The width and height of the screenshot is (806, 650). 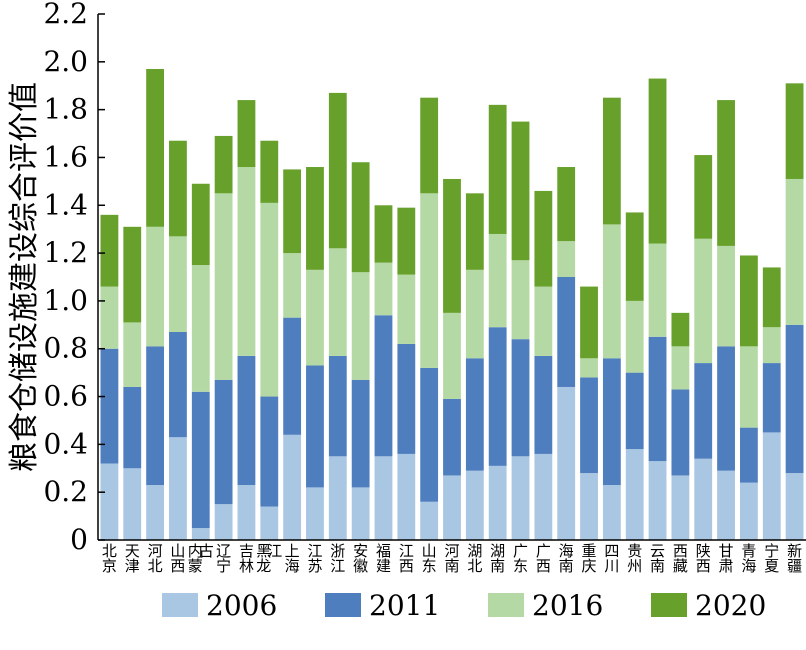 I want to click on bar-2016-广西, so click(x=543, y=321).